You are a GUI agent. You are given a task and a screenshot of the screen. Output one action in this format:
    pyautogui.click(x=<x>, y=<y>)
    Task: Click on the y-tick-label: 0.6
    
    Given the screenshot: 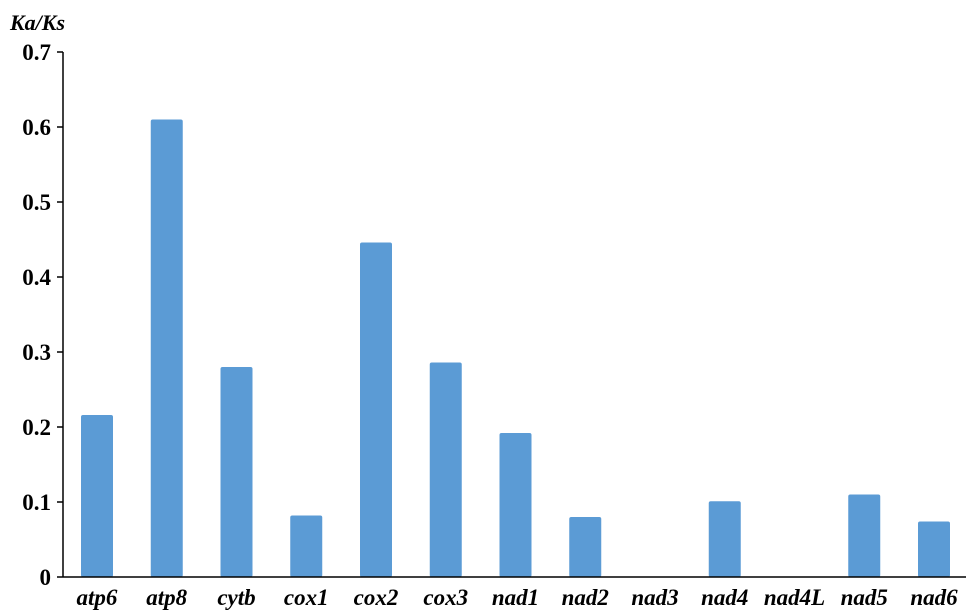 What is the action you would take?
    pyautogui.click(x=36, y=127)
    